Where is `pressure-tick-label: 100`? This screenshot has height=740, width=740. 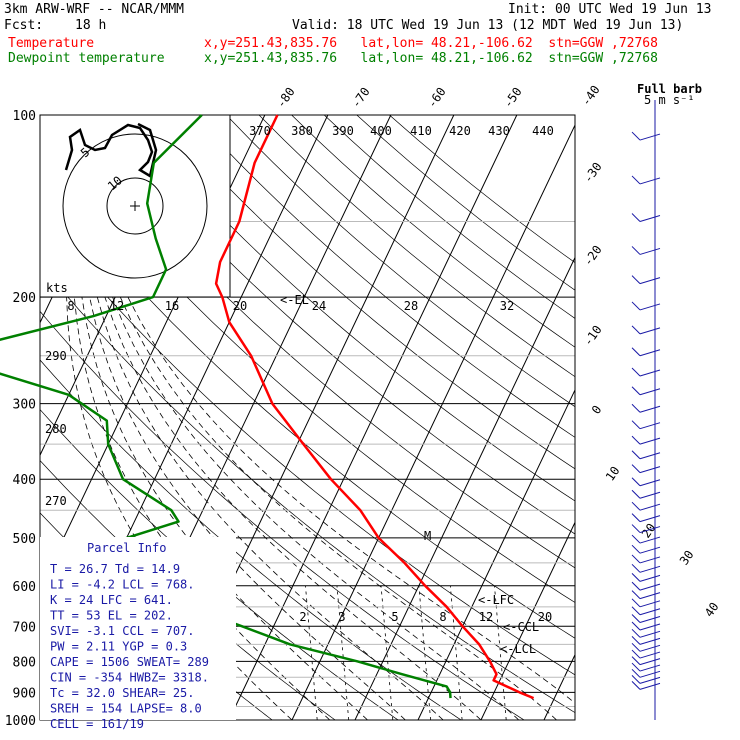 pressure-tick-label: 100 is located at coordinates (24, 116).